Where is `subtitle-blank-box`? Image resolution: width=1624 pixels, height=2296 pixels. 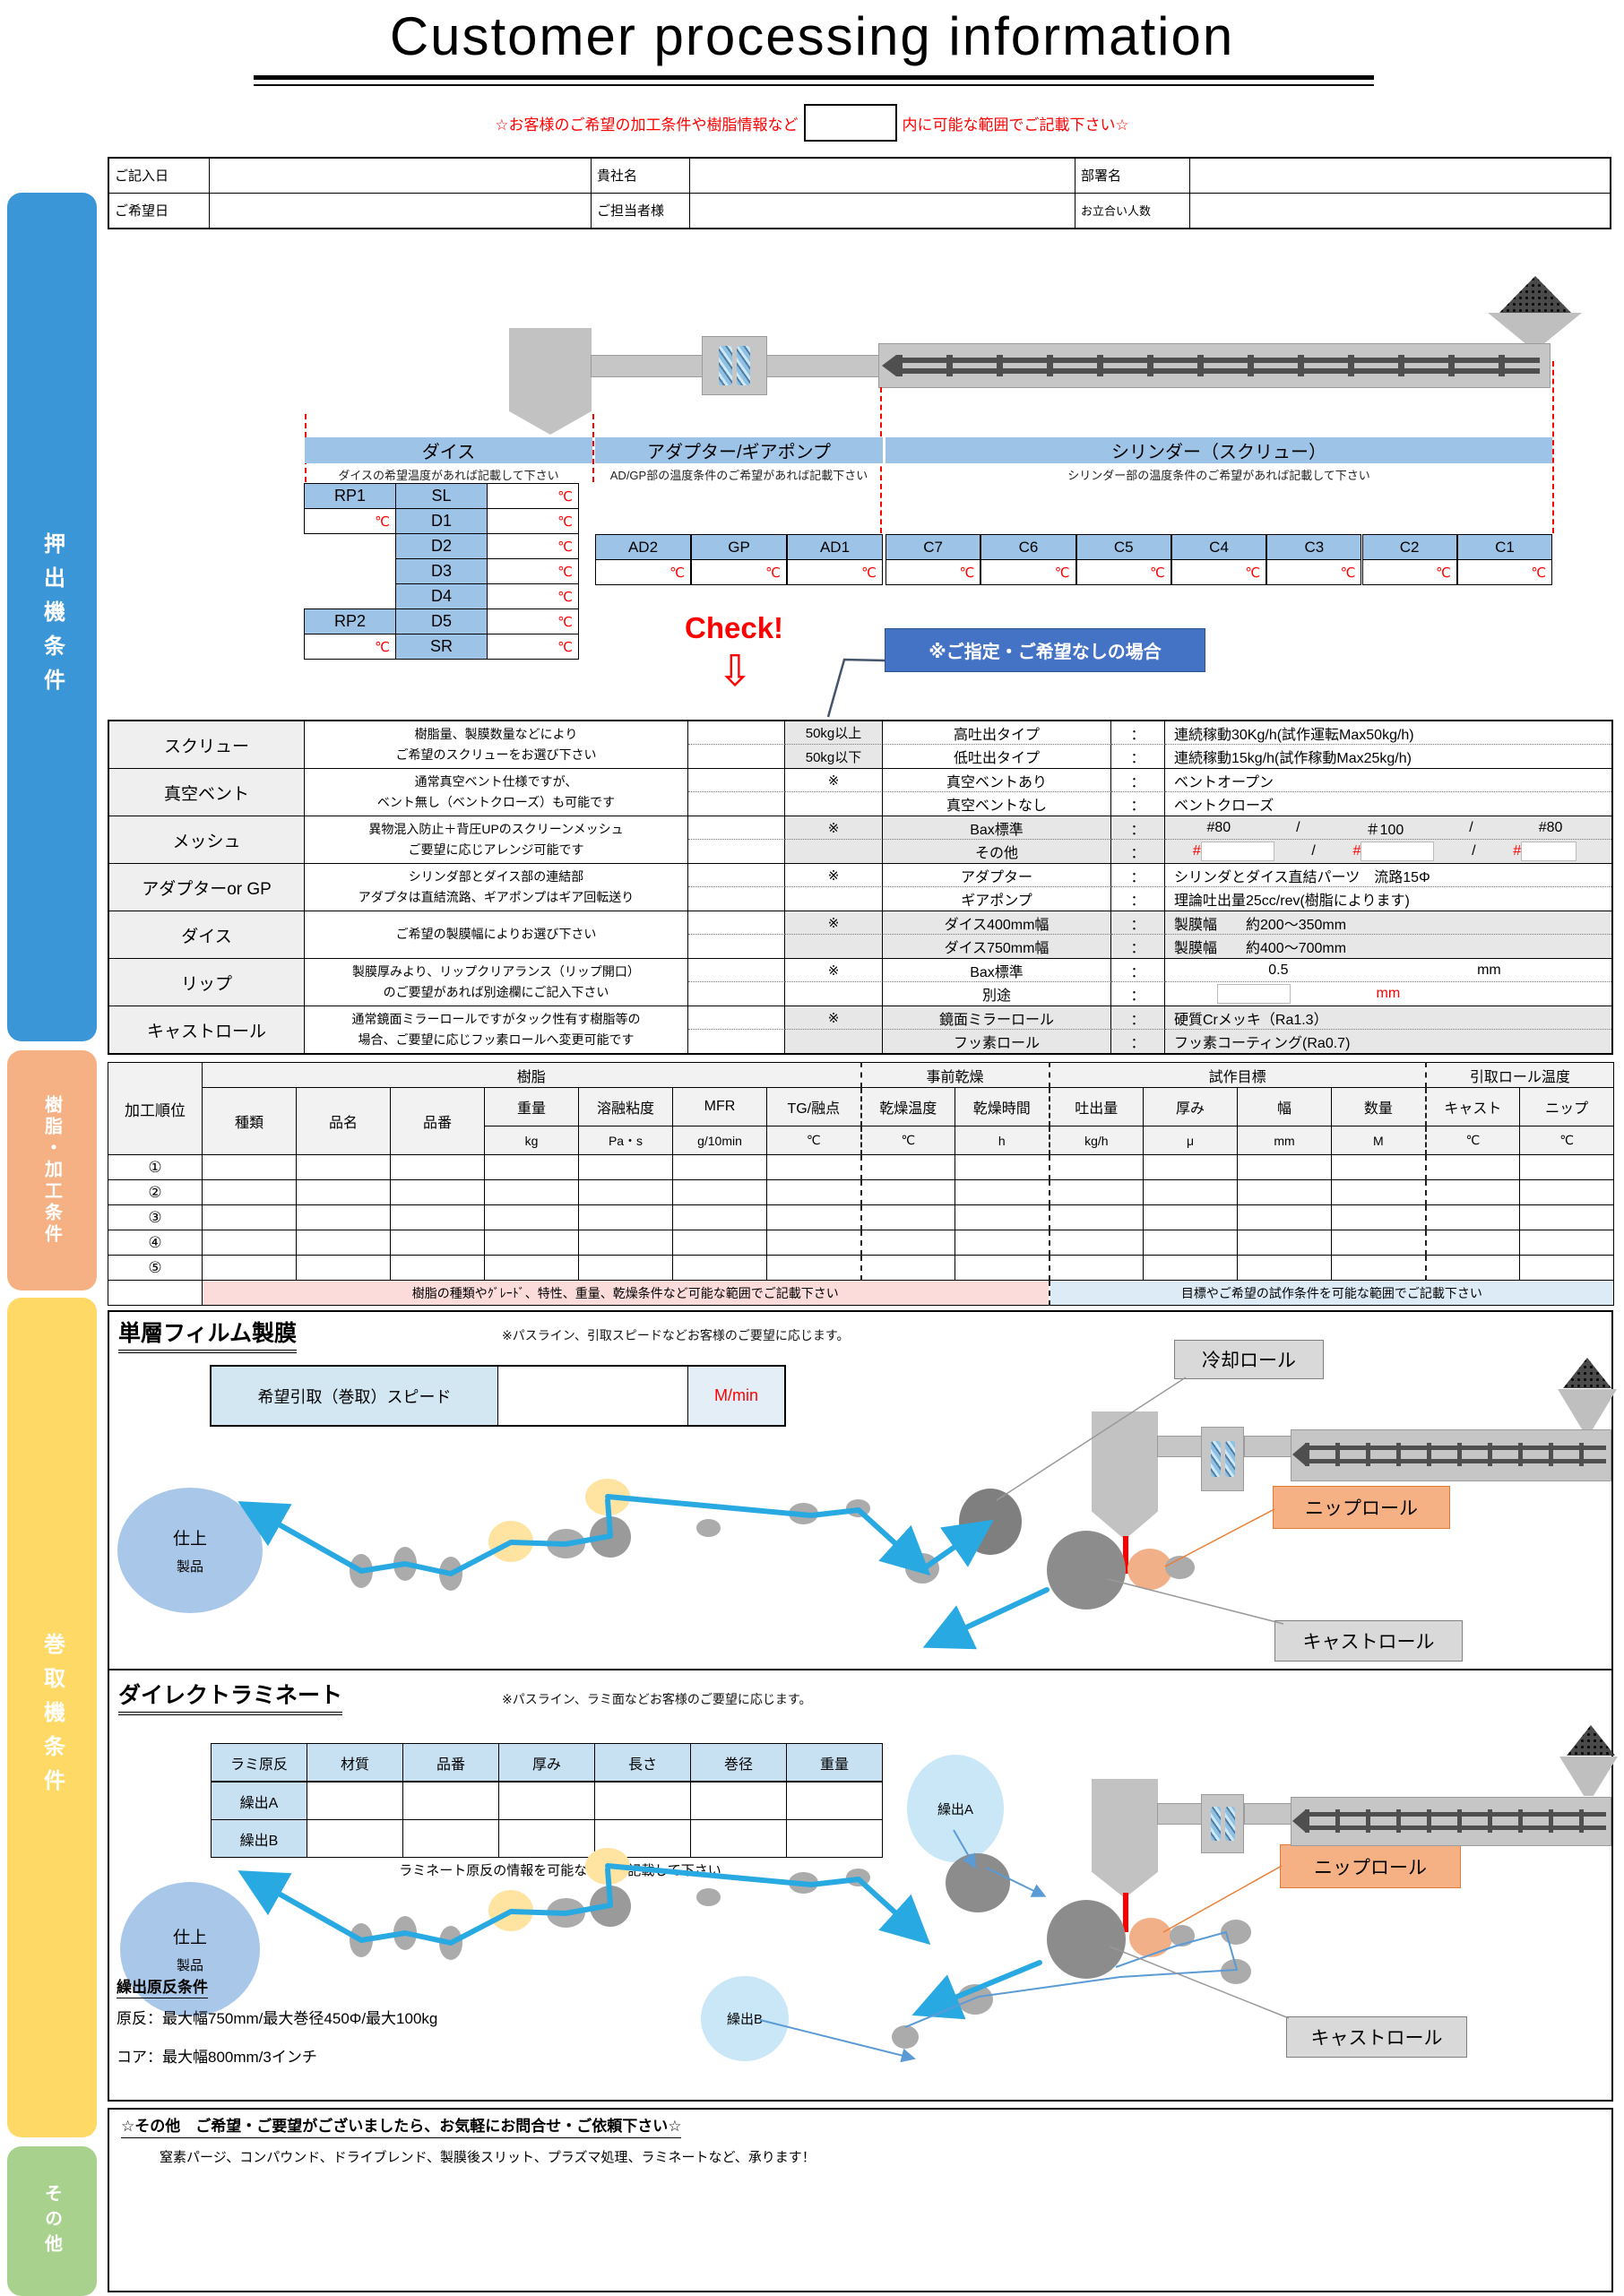 subtitle-blank-box is located at coordinates (850, 123).